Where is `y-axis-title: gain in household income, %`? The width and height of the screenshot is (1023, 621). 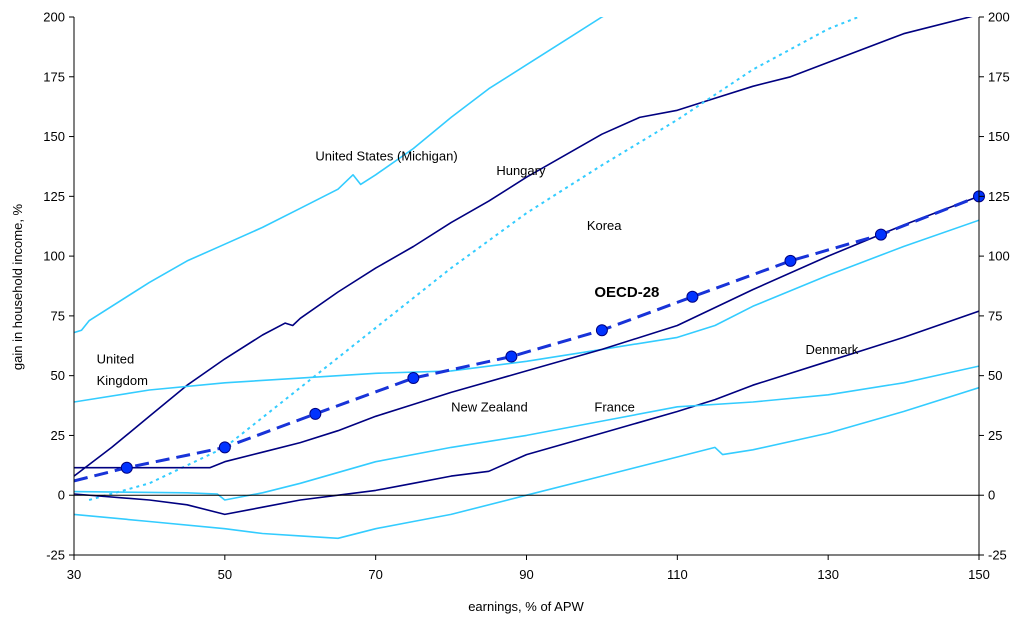
y-axis-title: gain in household income, % is located at coordinates (17, 286).